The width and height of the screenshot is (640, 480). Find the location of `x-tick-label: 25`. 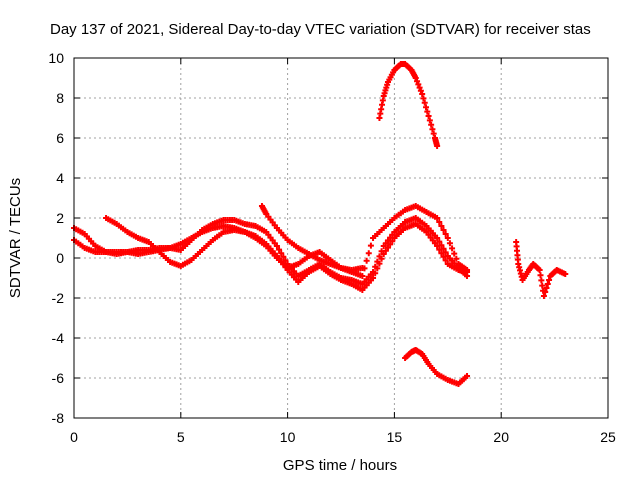

x-tick-label: 25 is located at coordinates (608, 437).